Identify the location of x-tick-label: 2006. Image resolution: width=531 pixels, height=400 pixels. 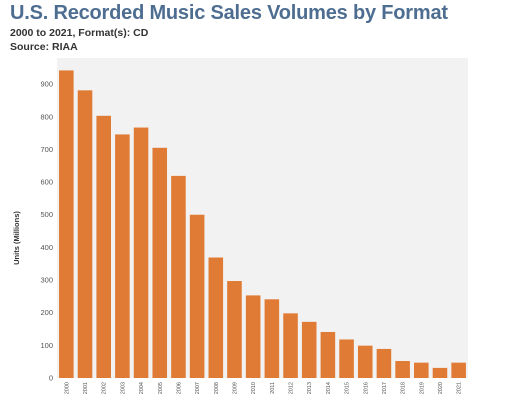
(179, 388).